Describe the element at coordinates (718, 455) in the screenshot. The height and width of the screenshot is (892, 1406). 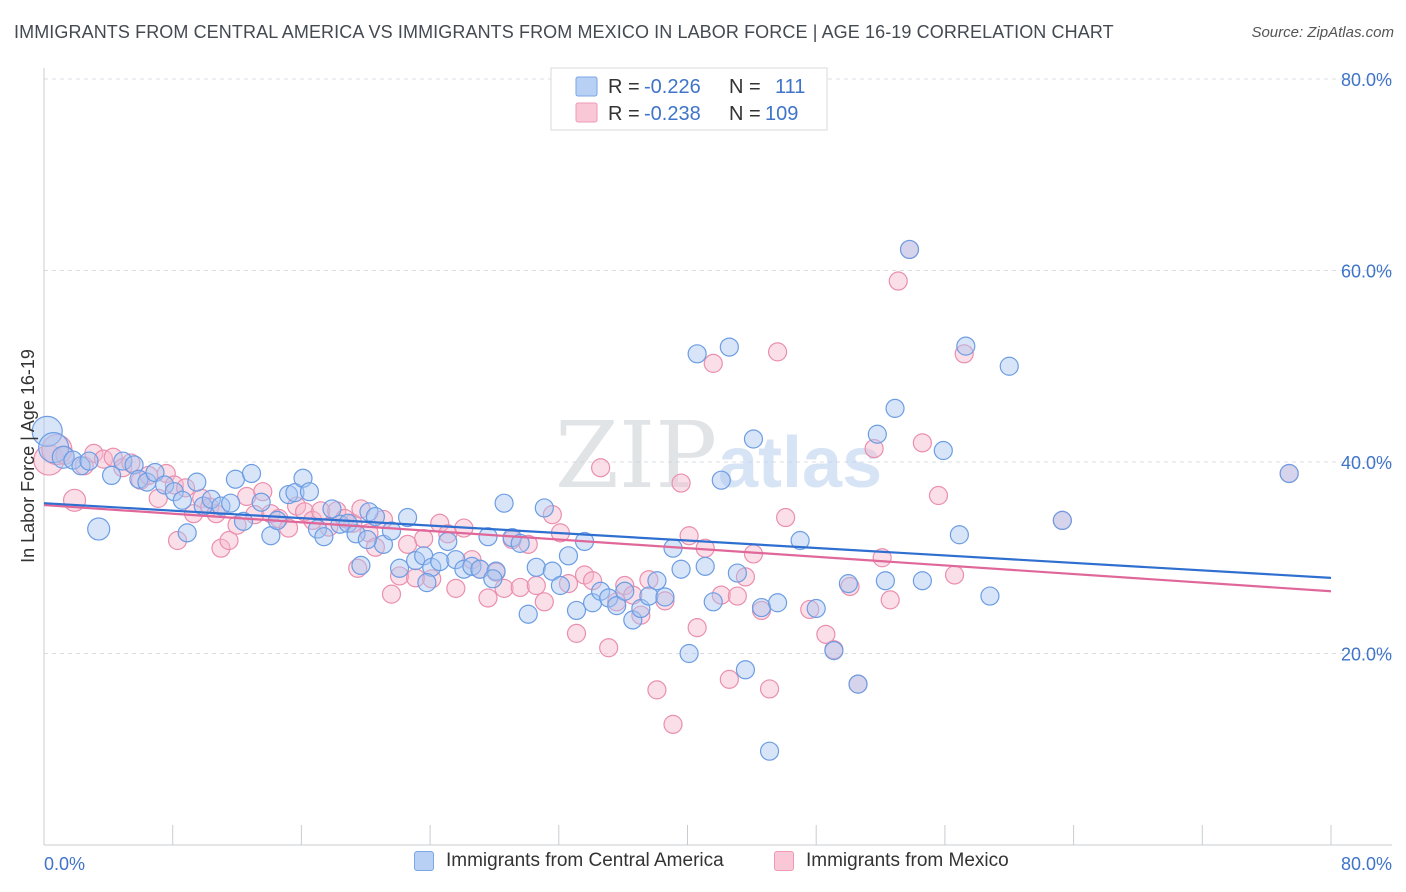
I see `watermark: ZIP atlas` at that location.